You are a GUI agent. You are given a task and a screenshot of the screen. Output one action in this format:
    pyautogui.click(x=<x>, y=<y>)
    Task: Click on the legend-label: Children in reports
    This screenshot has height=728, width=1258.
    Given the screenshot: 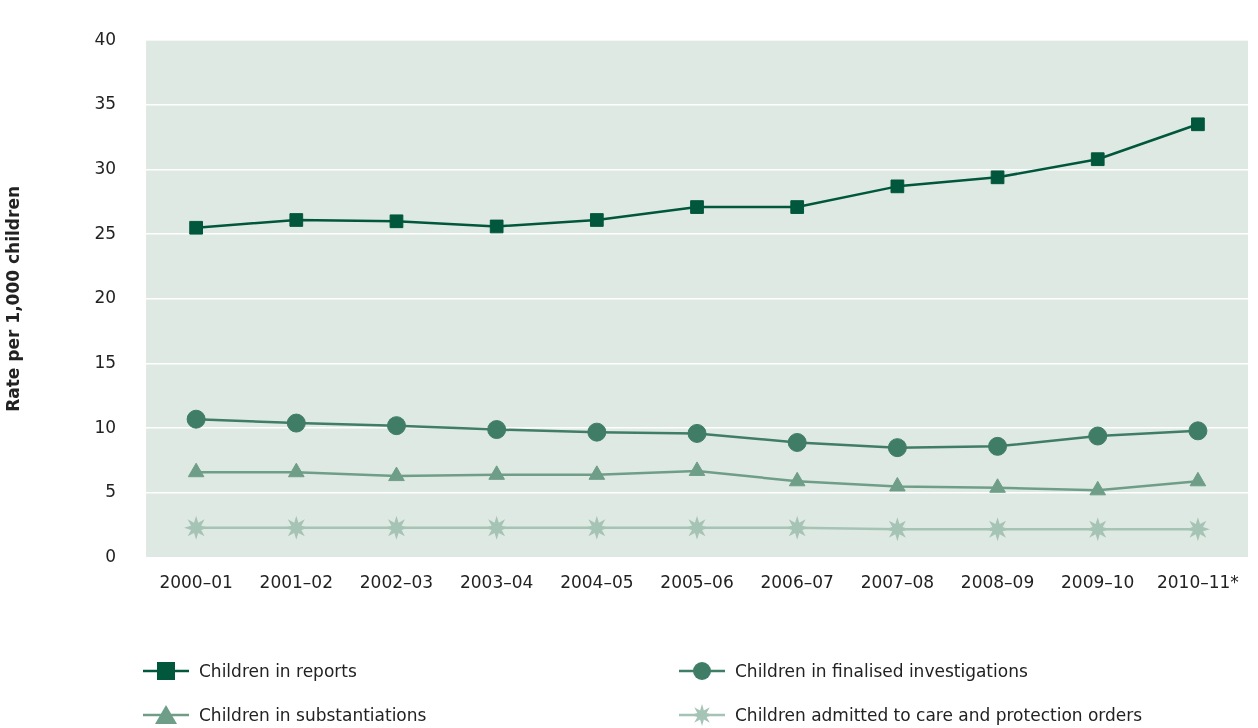 What is the action you would take?
    pyautogui.click(x=278, y=671)
    